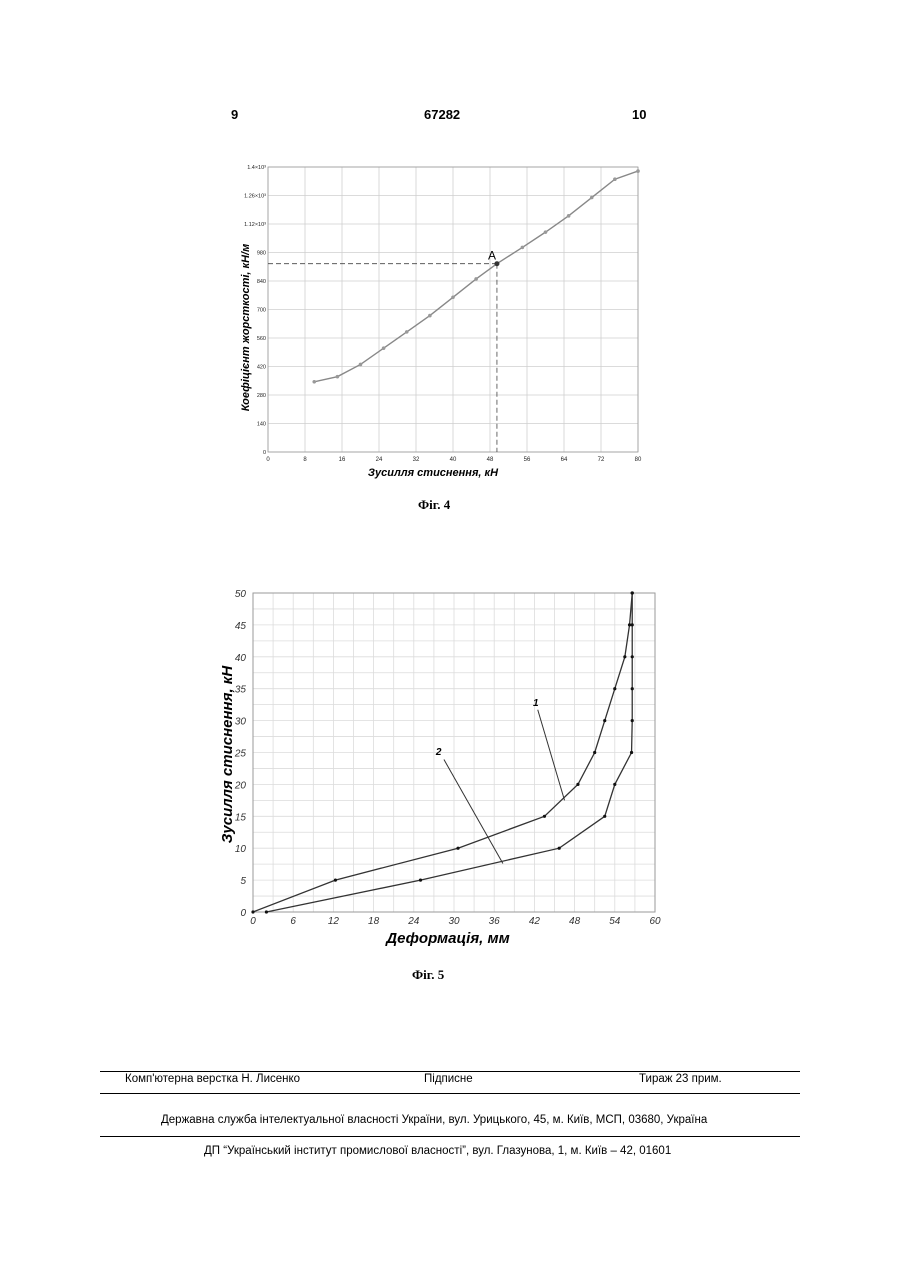  Describe the element at coordinates (413, 921) in the screenshot. I see `x-tick-label: 24` at that location.